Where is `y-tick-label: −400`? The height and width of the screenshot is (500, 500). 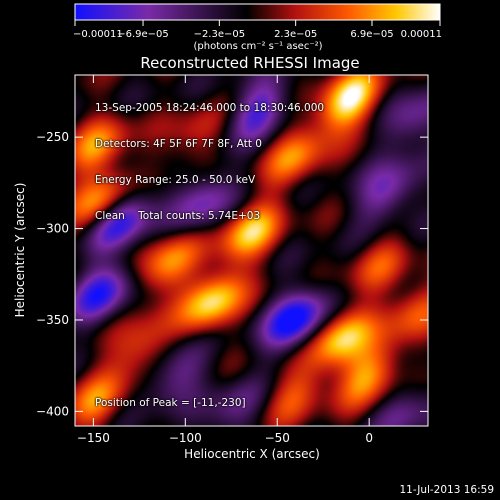
y-tick-label: −400 is located at coordinates (52, 411).